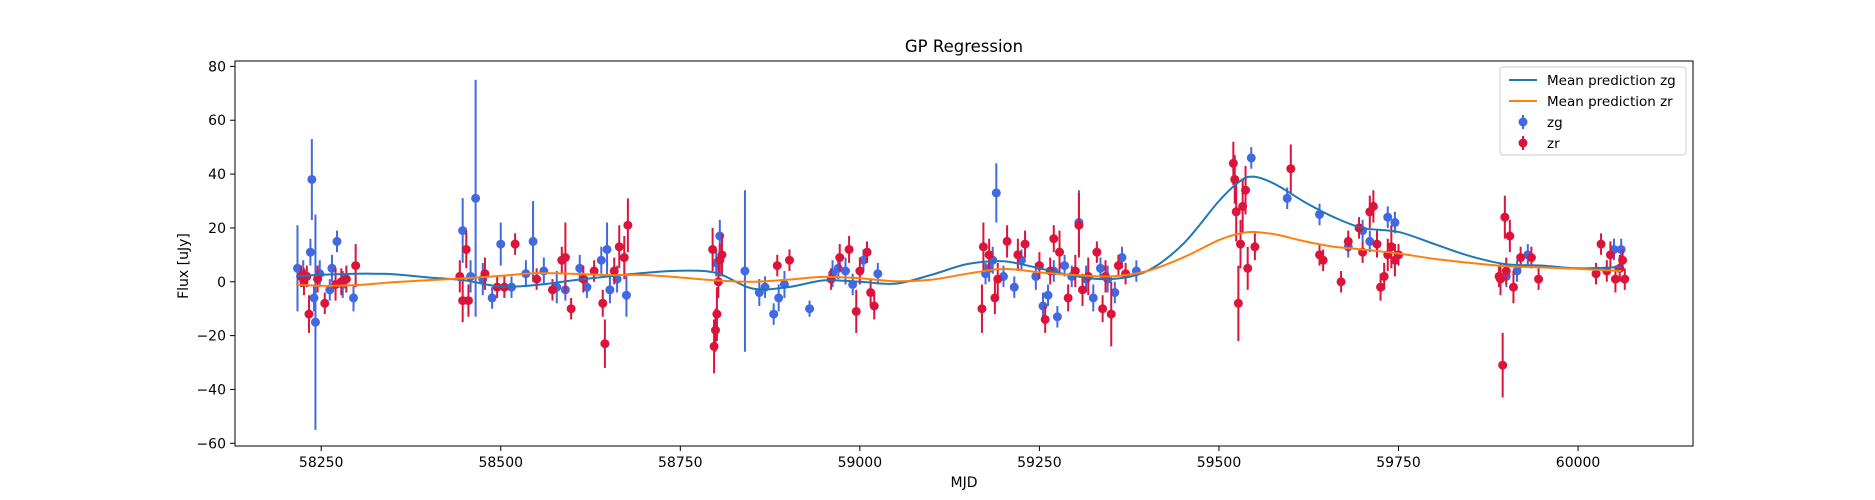  I want to click on legend-label: zr, so click(1553, 144).